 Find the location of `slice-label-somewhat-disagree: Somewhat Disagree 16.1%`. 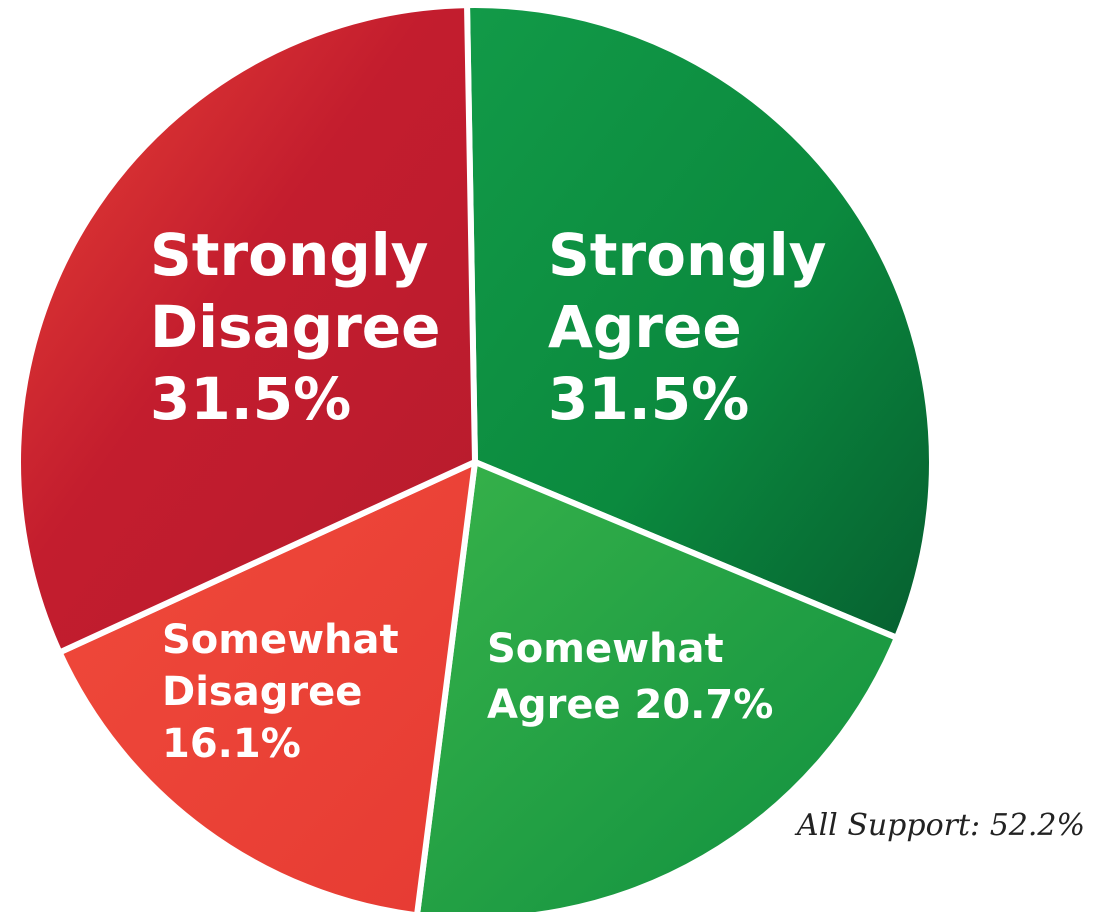

slice-label-somewhat-disagree: Somewhat Disagree 16.1% is located at coordinates (280, 692).